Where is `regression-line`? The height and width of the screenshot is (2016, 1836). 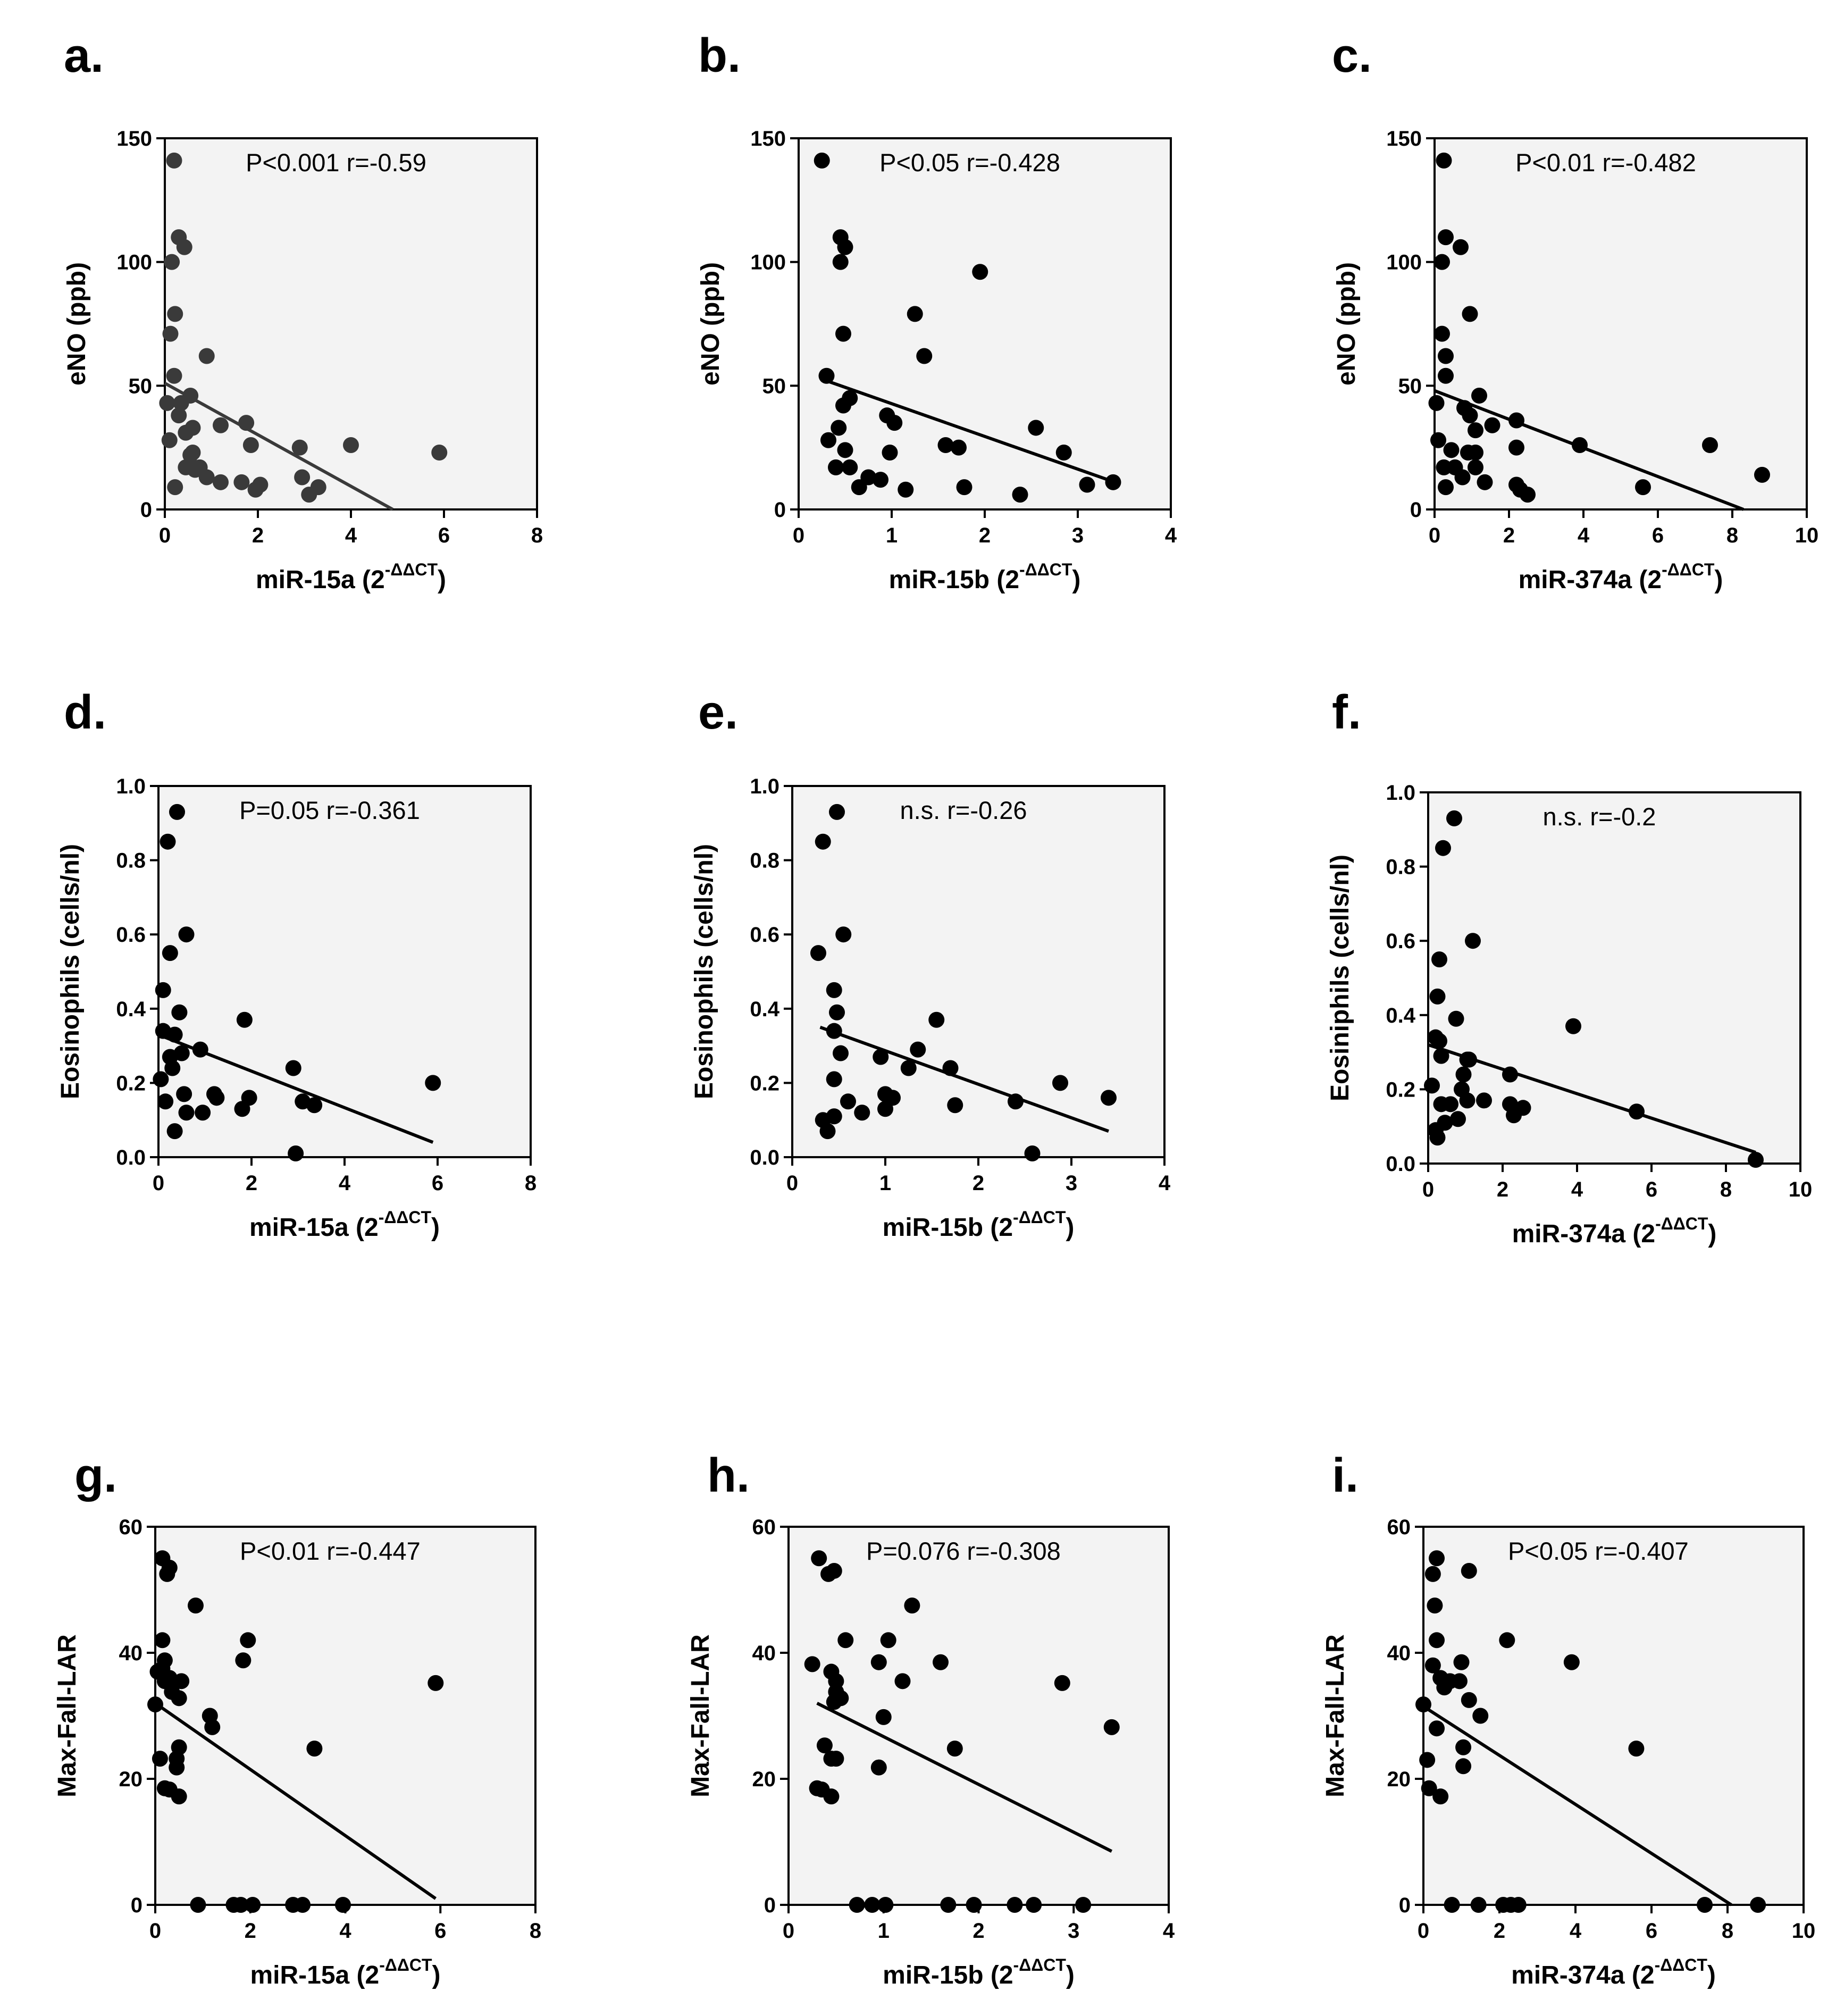
regression-line is located at coordinates (1589, 450).